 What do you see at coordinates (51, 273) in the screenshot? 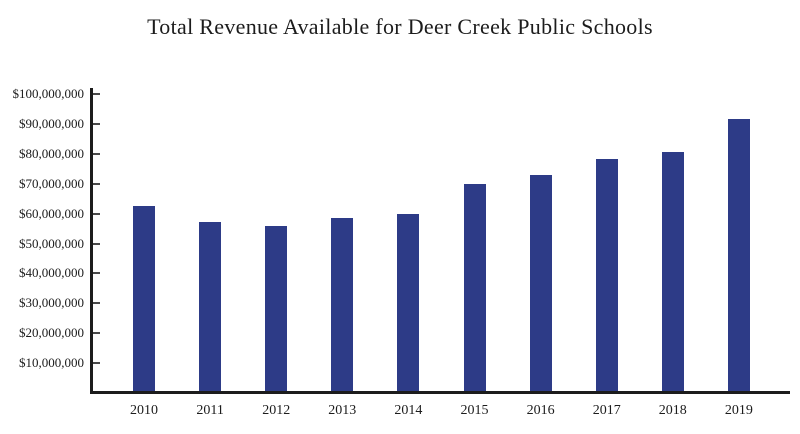
I see `y-axis-tick-label: $40,000,000` at bounding box center [51, 273].